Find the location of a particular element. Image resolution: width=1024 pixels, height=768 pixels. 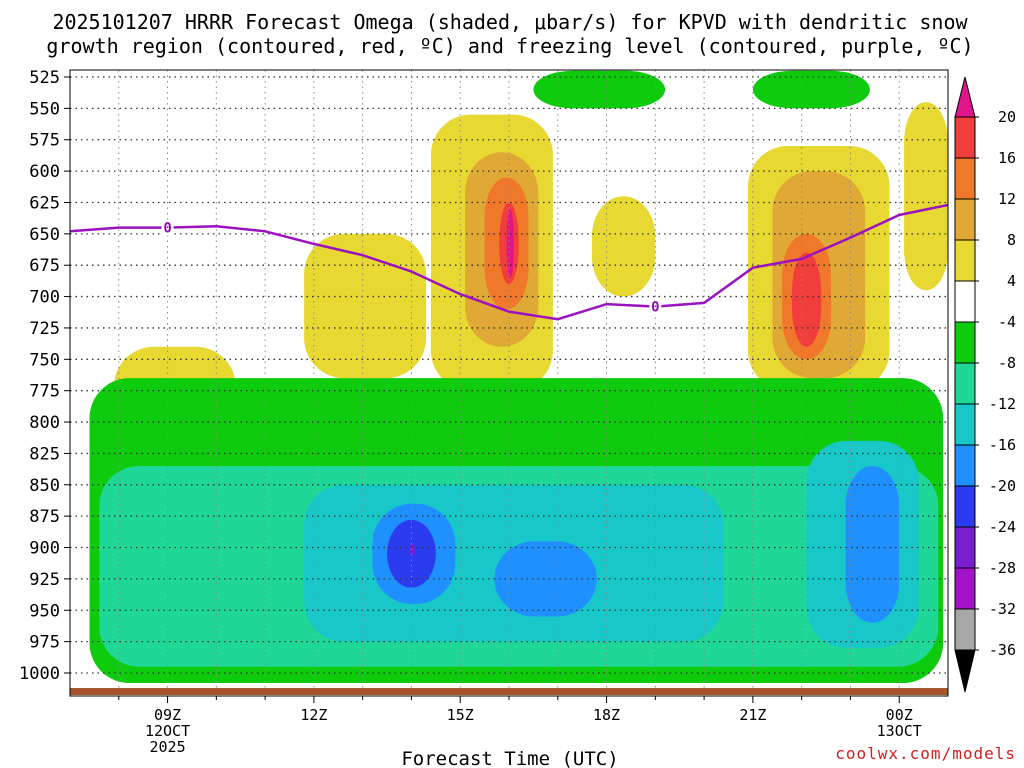

y-tick-label-575: 575 is located at coordinates (44, 141).